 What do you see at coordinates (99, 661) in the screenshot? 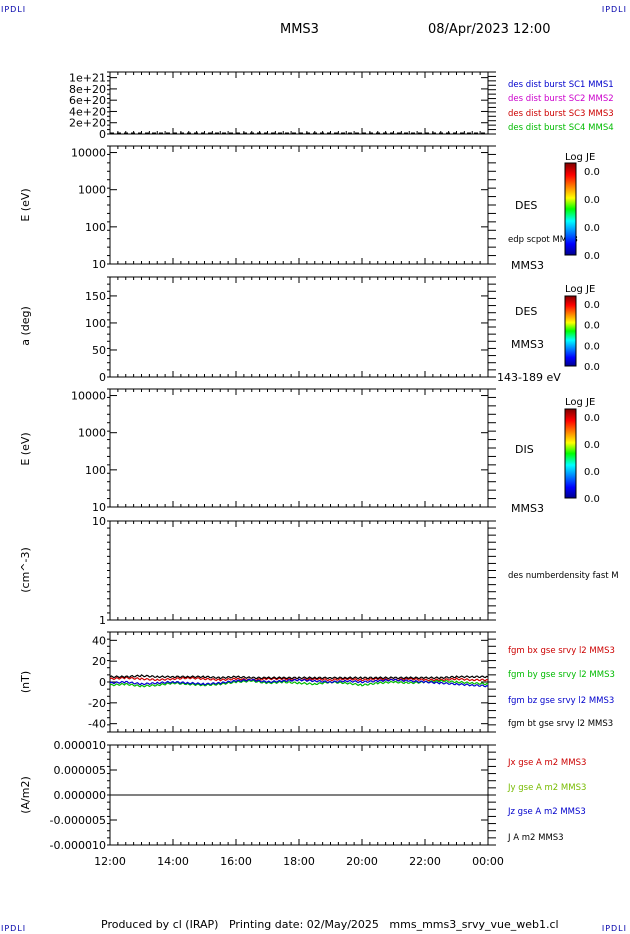
I see `y-tick-label: 20` at bounding box center [99, 661].